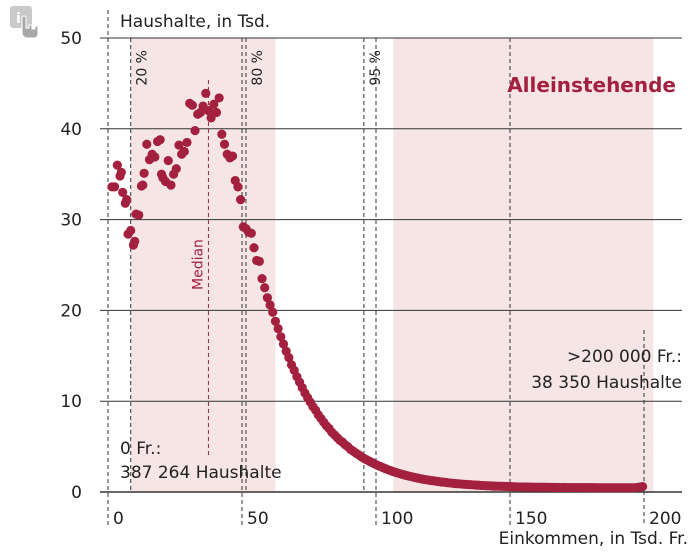 The image size is (696, 554). Describe the element at coordinates (71, 221) in the screenshot. I see `y-tick-label: 30` at that location.